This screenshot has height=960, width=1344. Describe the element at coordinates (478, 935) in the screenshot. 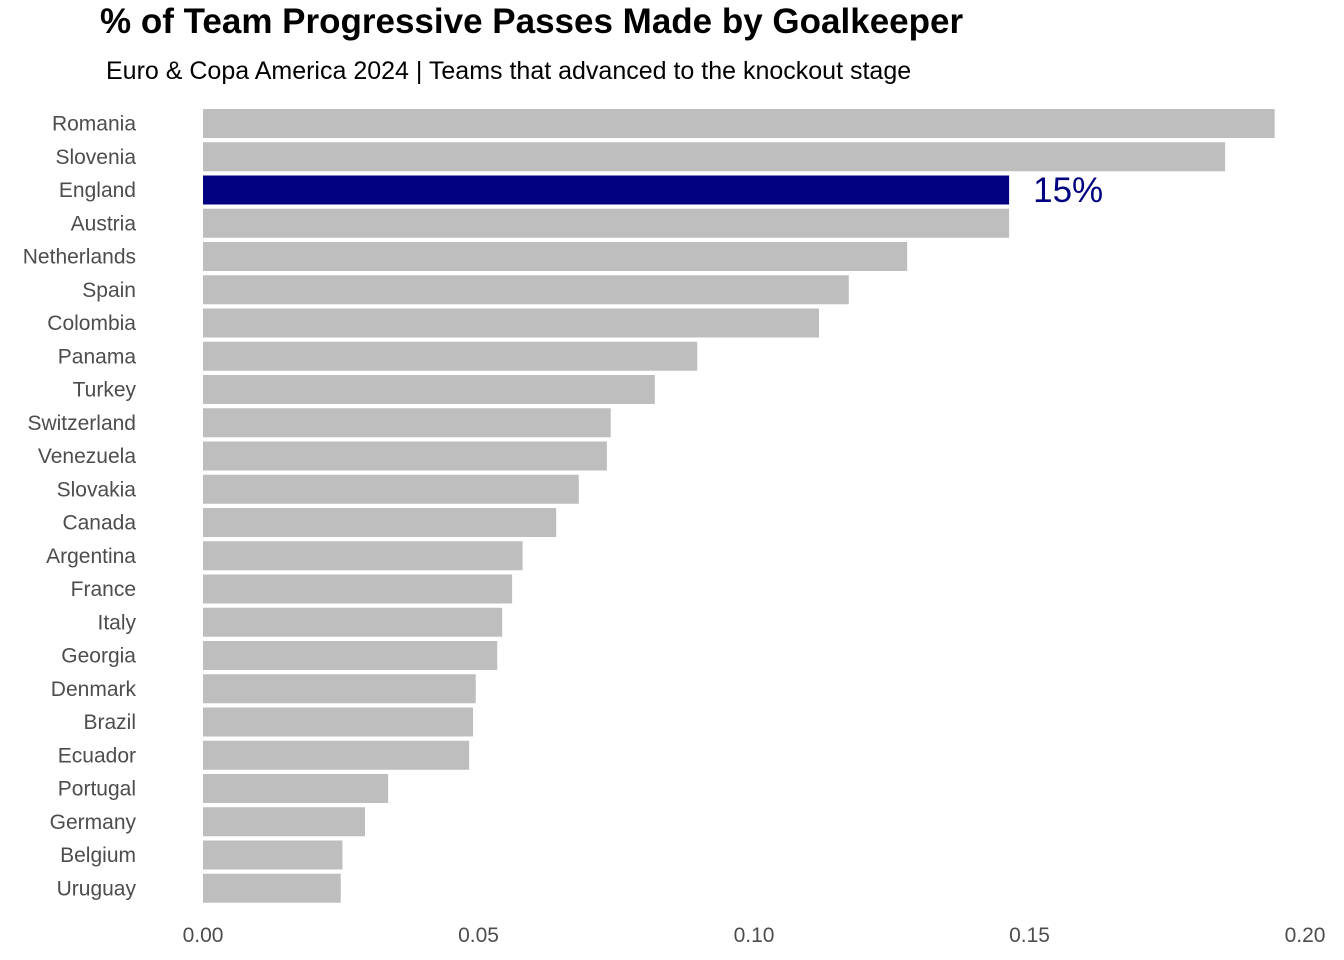

I see `x-tick-label: 0.05` at that location.